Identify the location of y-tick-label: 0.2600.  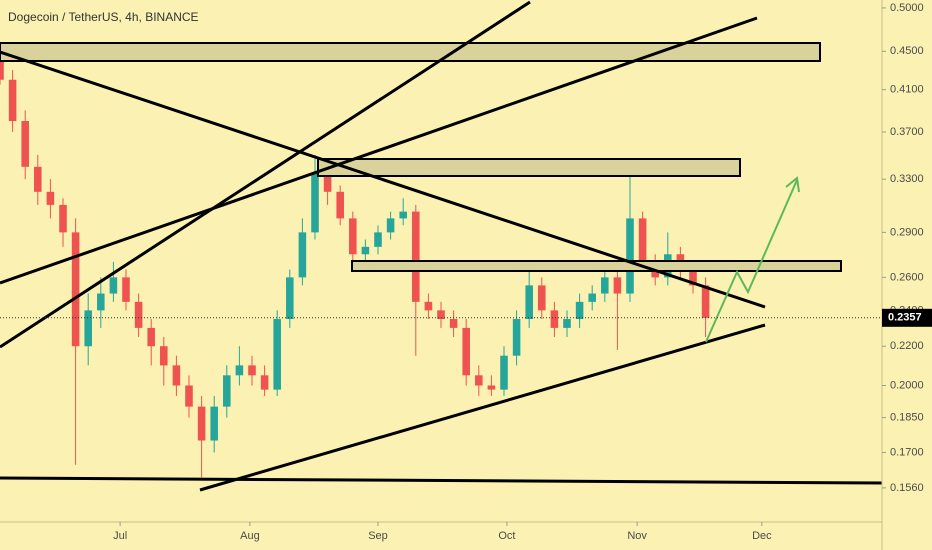
(907, 277).